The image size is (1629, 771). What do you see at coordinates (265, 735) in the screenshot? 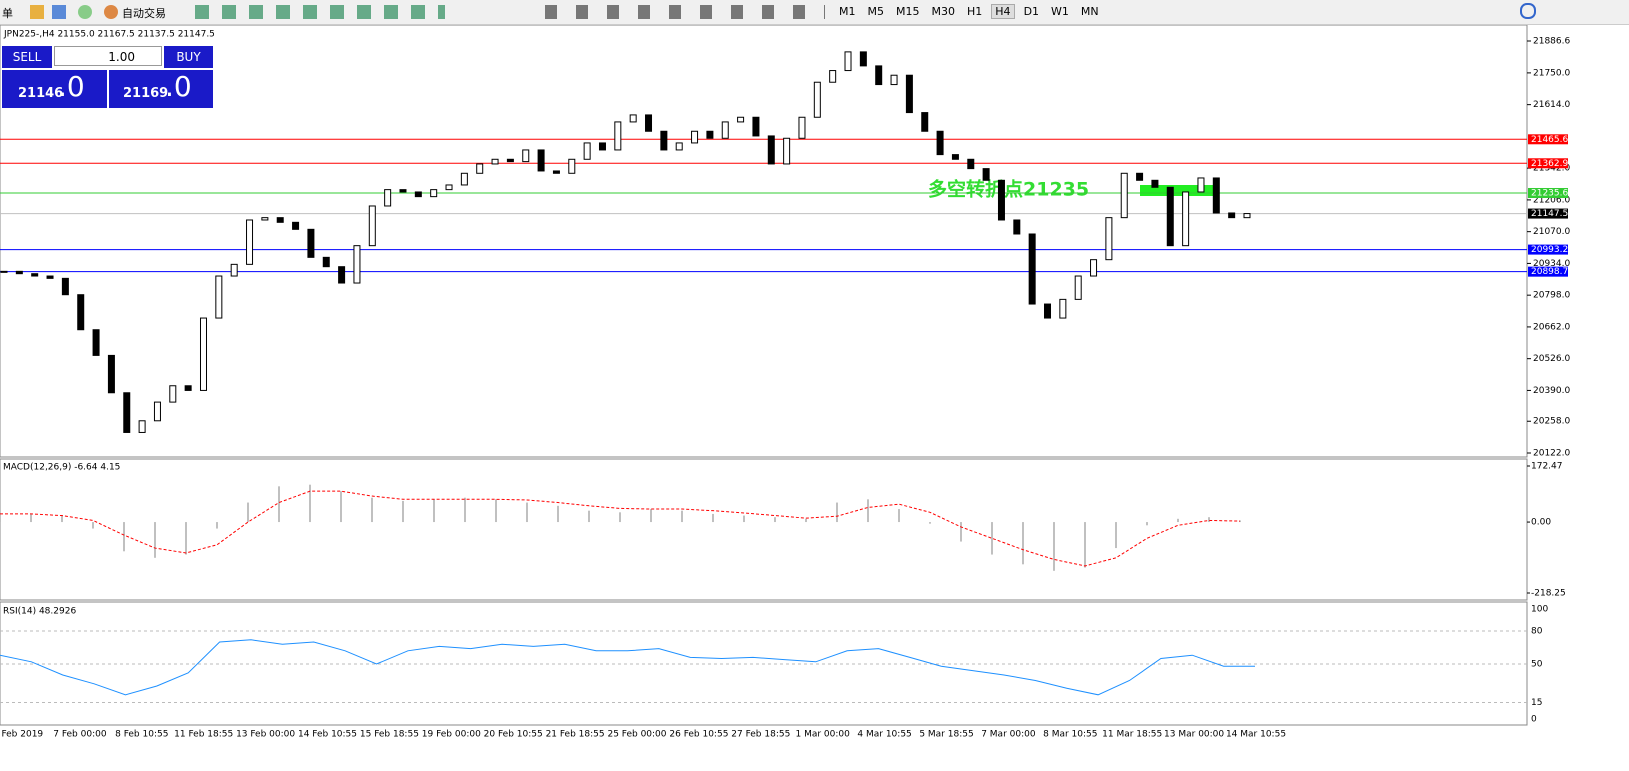
I see `x-tick-label: 13 Feb 00:00` at bounding box center [265, 735].